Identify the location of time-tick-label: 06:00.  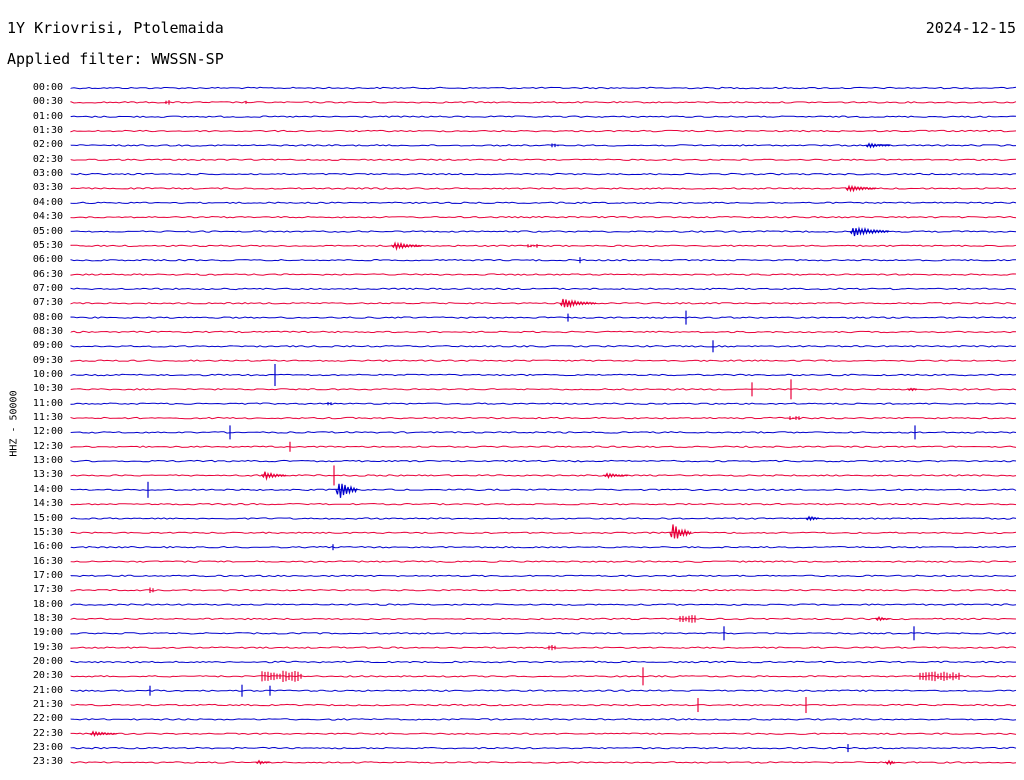
(47, 260).